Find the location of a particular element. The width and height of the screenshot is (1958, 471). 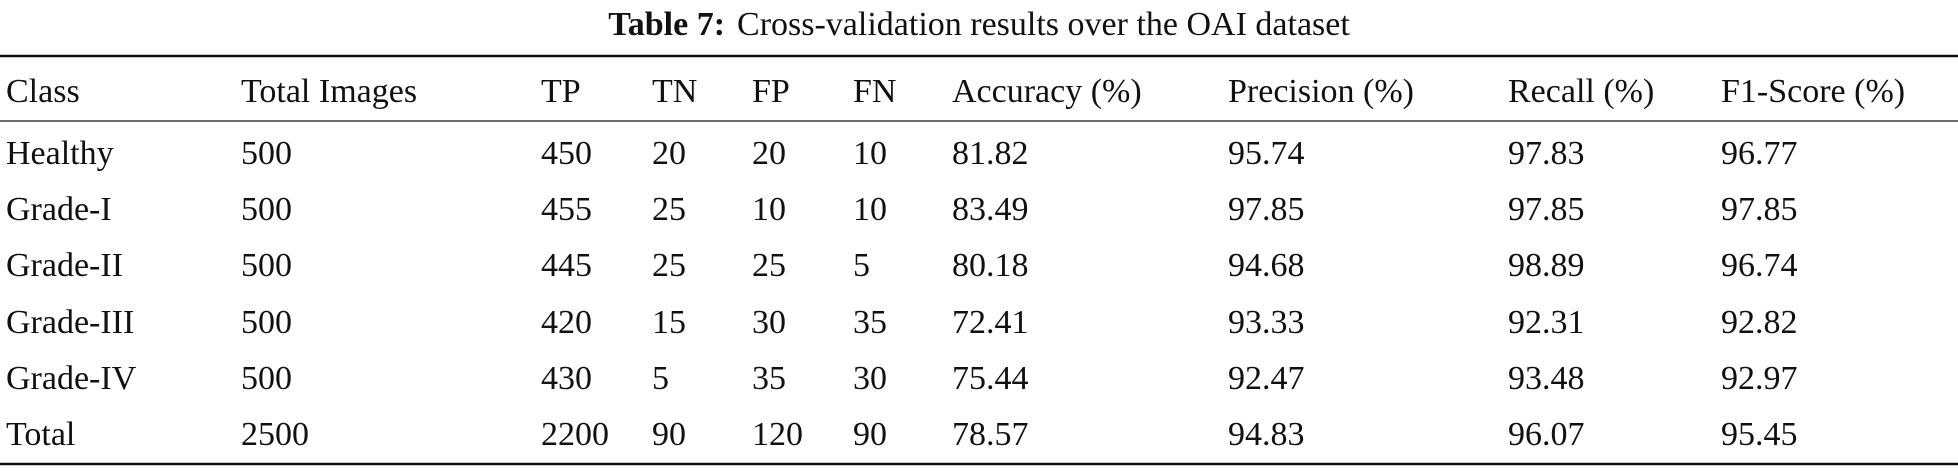

header-cell: TN is located at coordinates (674, 91).